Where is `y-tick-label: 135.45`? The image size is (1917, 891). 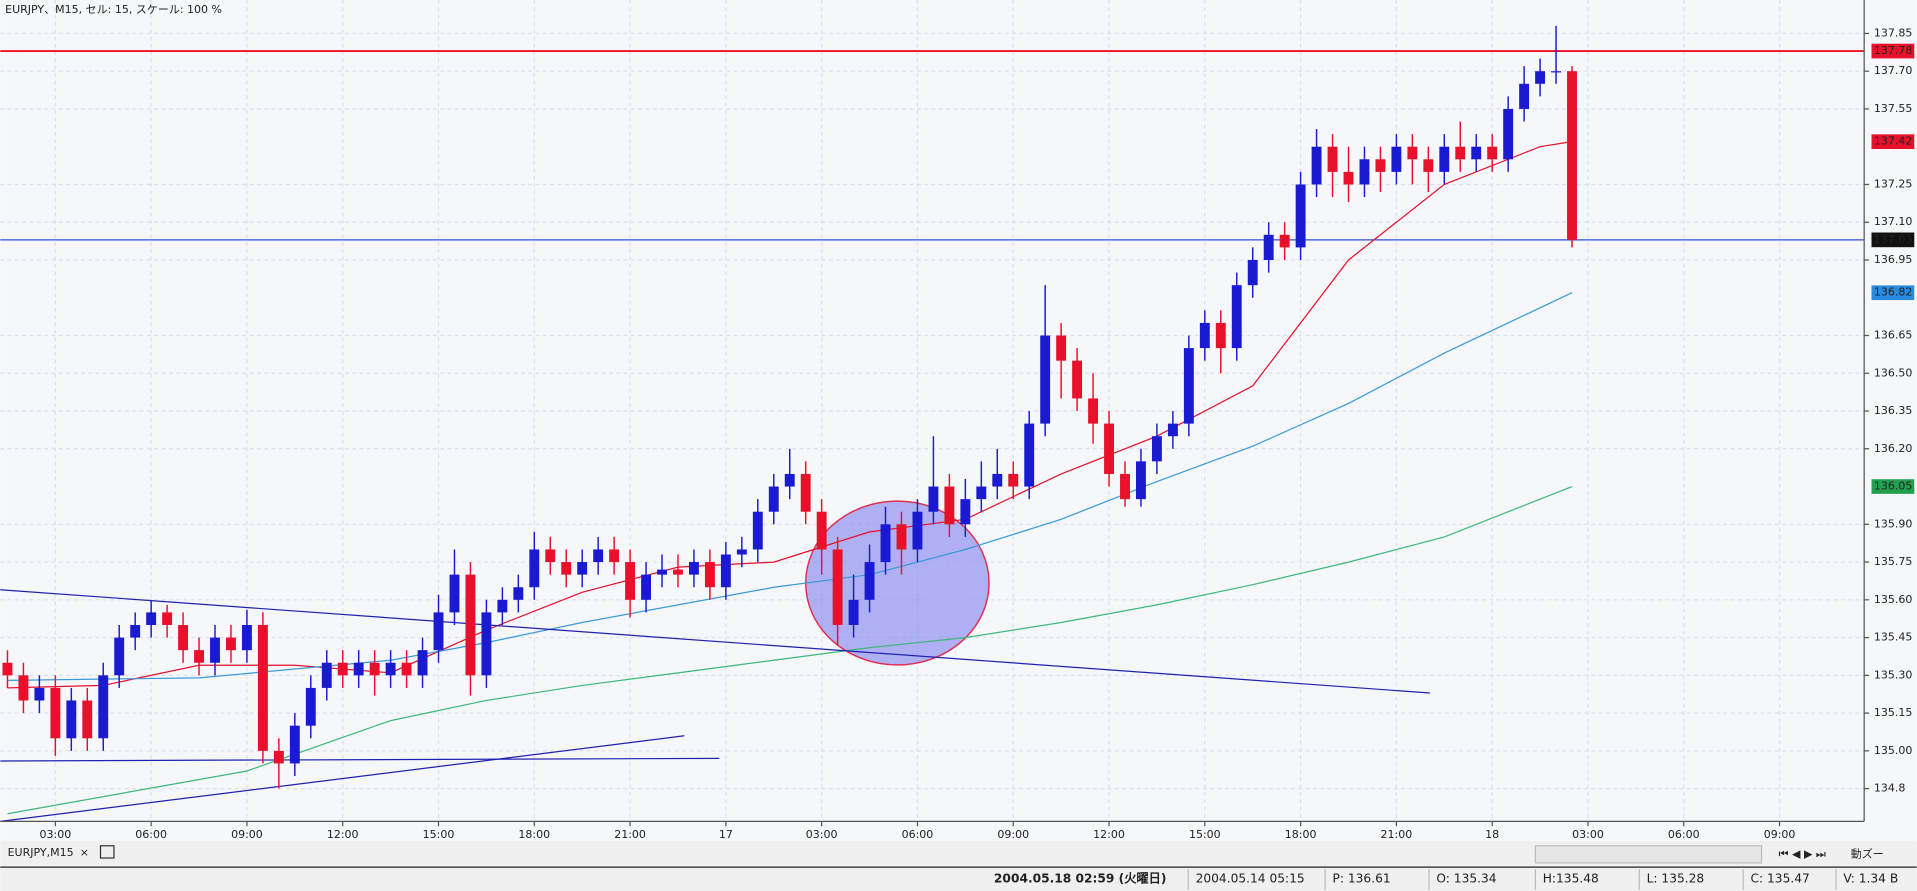 y-tick-label: 135.45 is located at coordinates (1893, 637).